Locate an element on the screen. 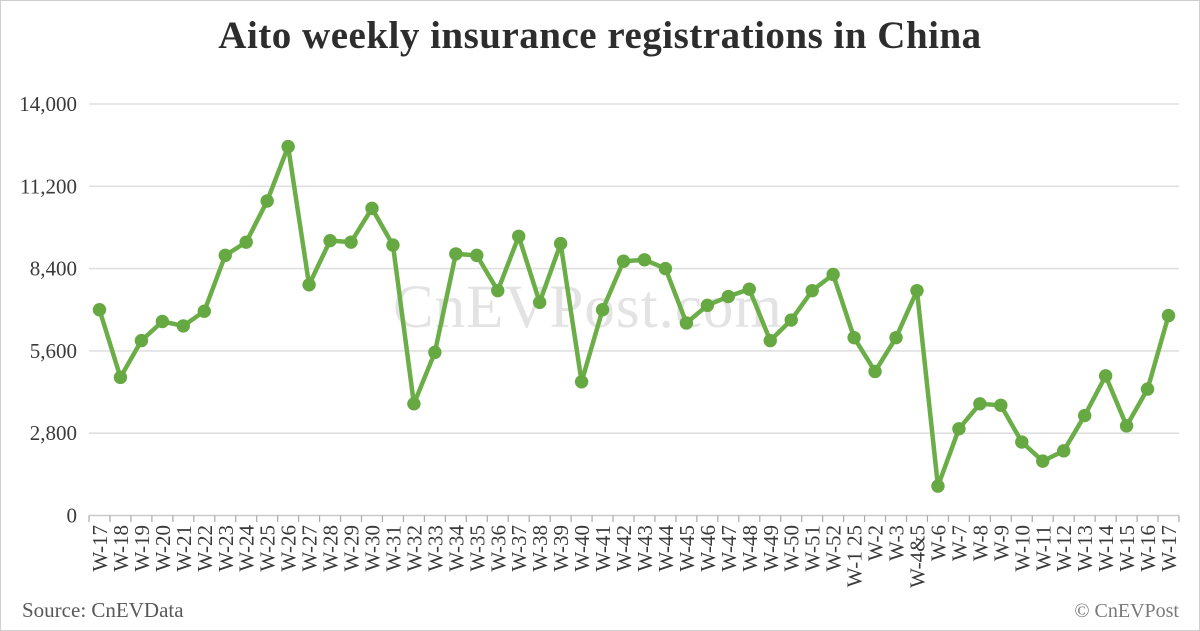 This screenshot has height=631, width=1200. x-axis-label: W-8 is located at coordinates (980, 543).